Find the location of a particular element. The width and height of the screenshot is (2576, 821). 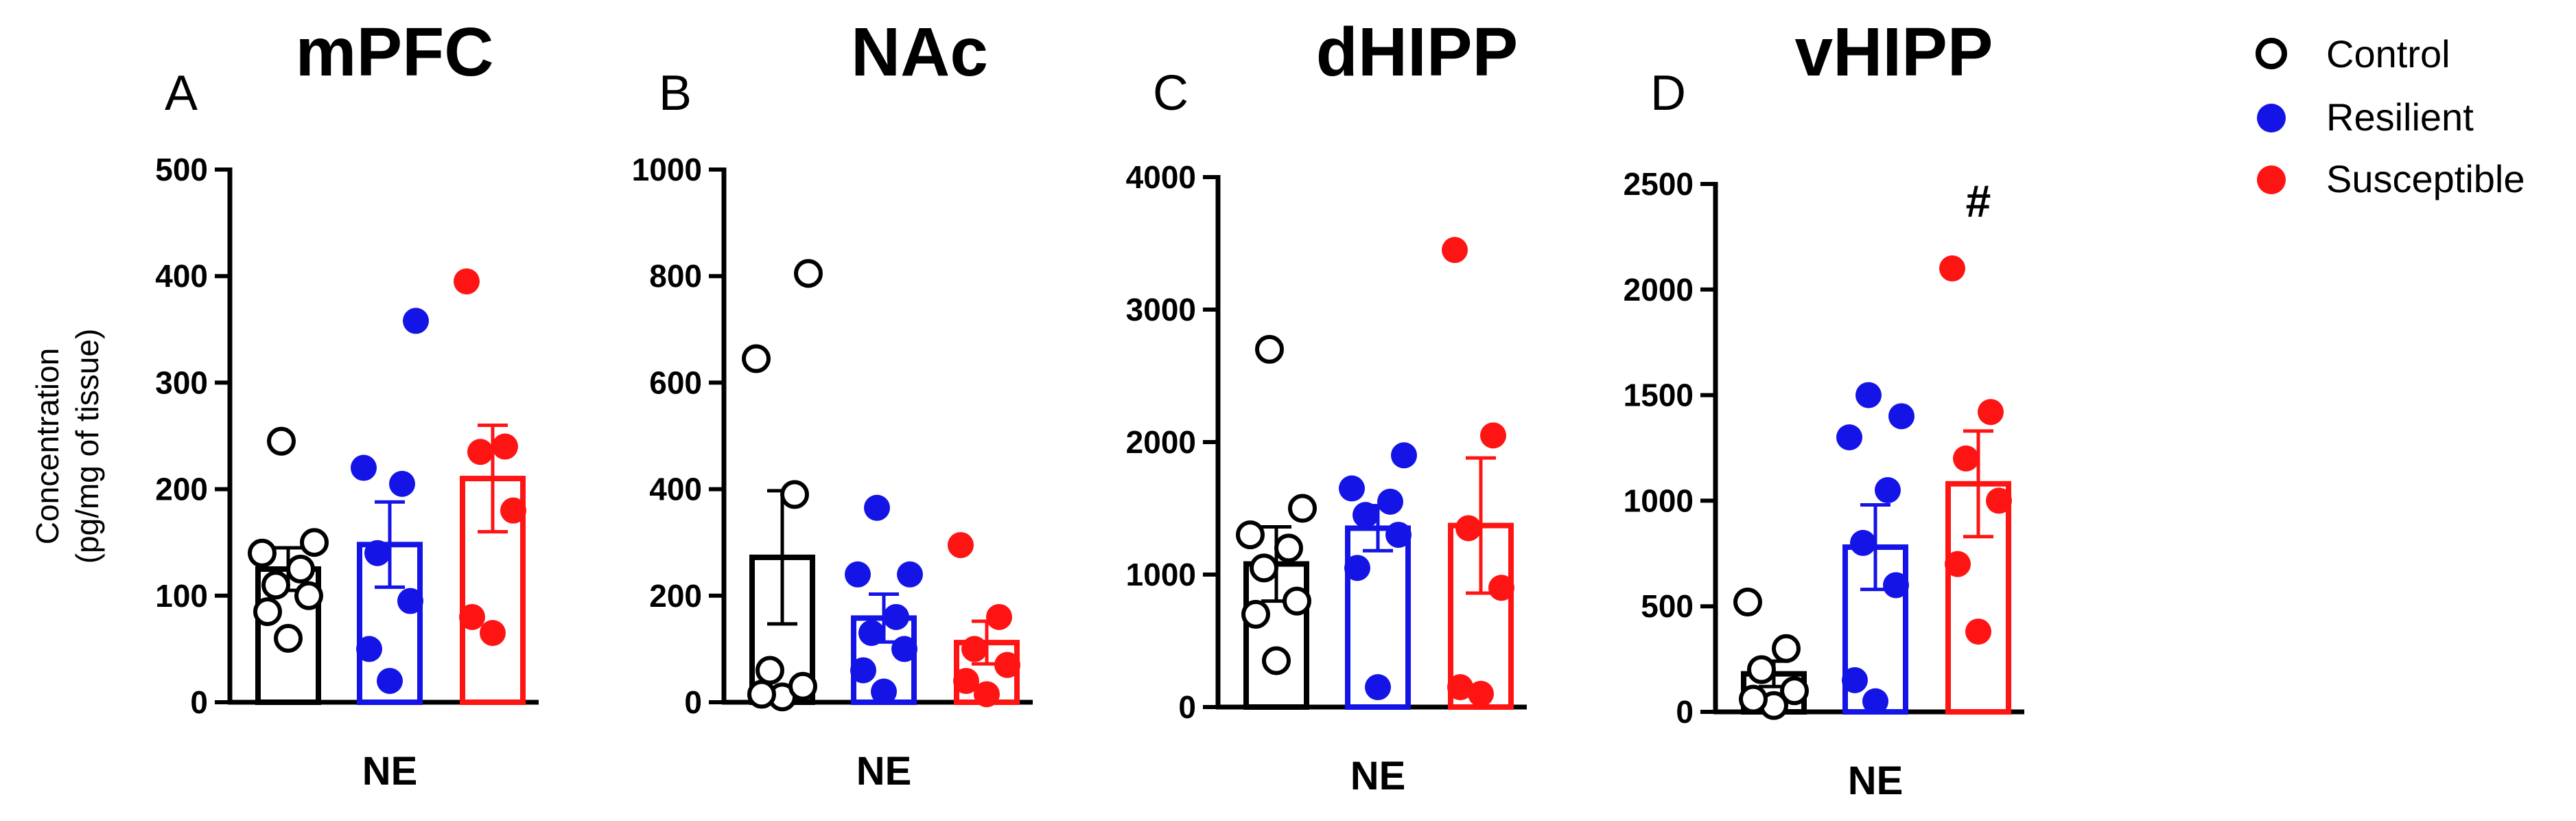

legend: Control Resilient Susceptible is located at coordinates (2390, 116).